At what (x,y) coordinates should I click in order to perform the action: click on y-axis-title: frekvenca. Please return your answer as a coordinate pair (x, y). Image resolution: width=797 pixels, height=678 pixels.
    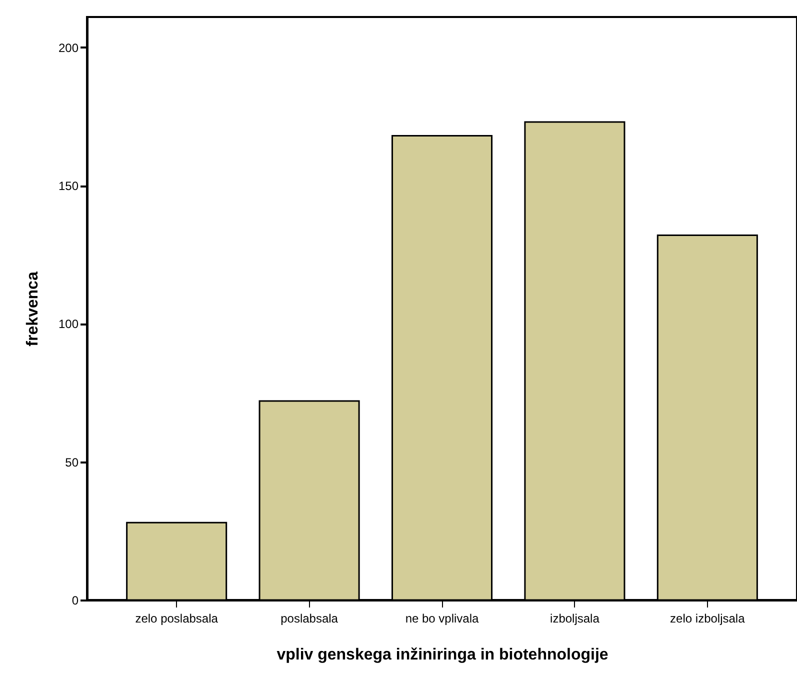
    Looking at the image, I should click on (33, 309).